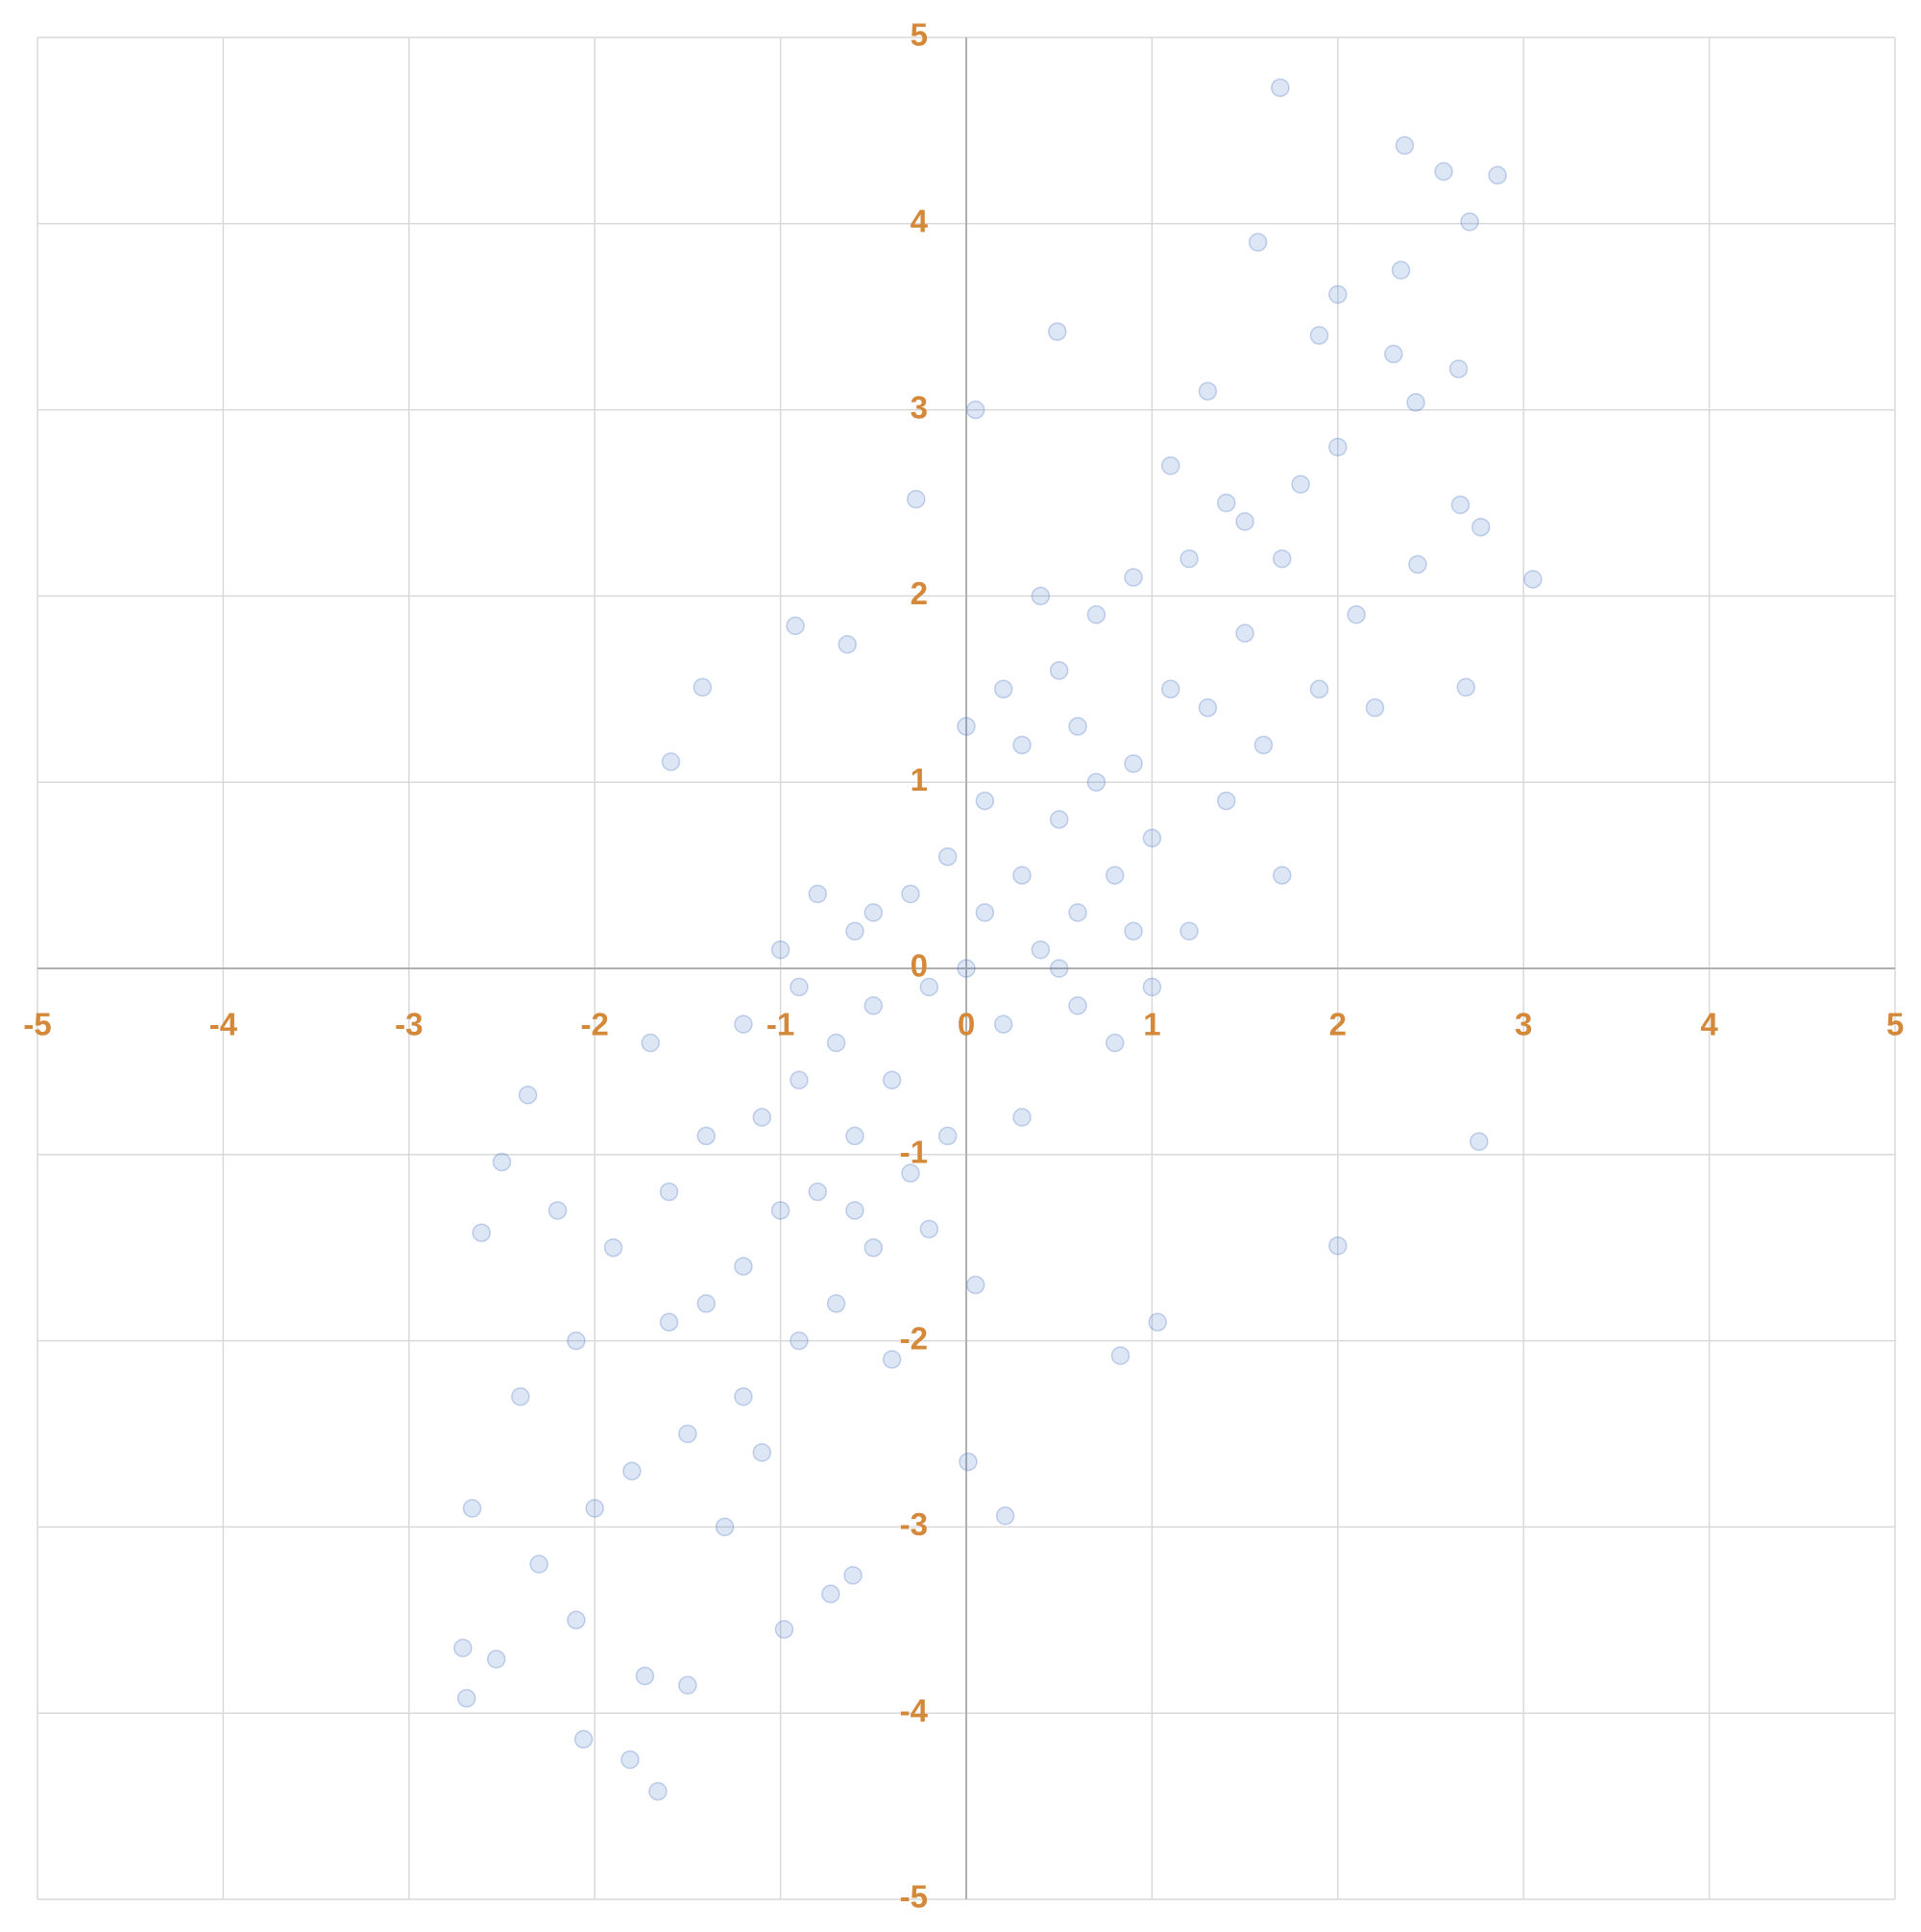  Describe the element at coordinates (1895, 1024) in the screenshot. I see `x-tick-label: 5` at that location.